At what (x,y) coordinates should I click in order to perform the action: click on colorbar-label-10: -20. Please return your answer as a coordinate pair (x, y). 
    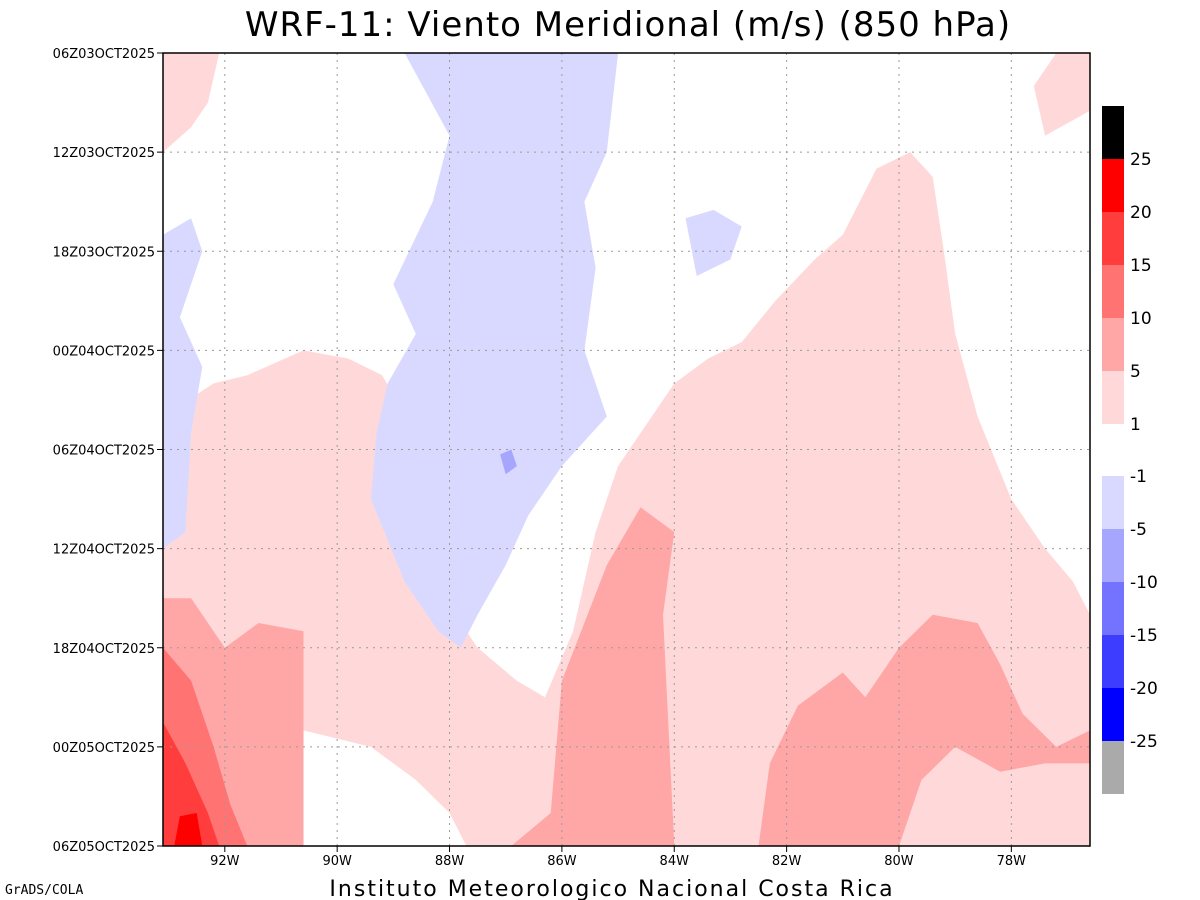
    Looking at the image, I should click on (1144, 689).